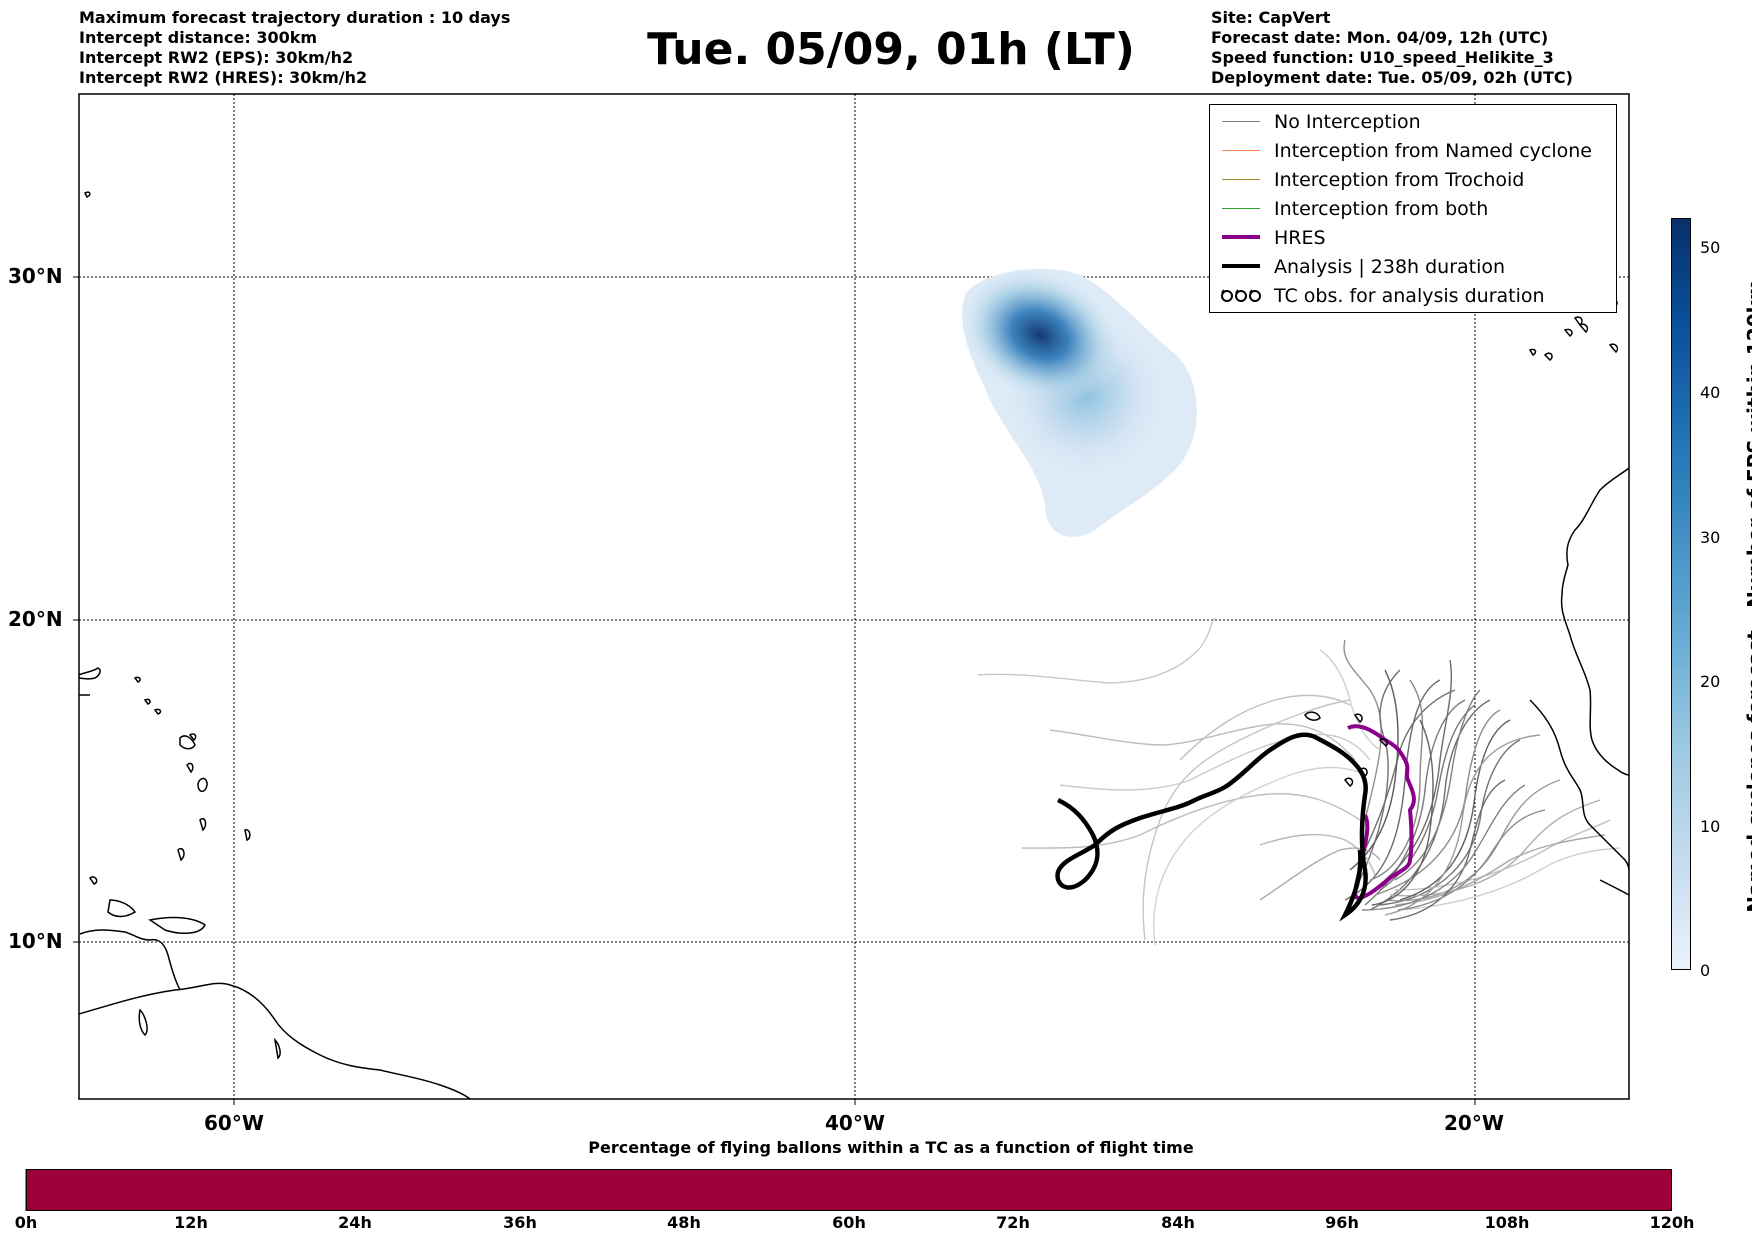  I want to click on legend-item-named-cyclone: Interception from Named cyclone, so click(1401, 150).